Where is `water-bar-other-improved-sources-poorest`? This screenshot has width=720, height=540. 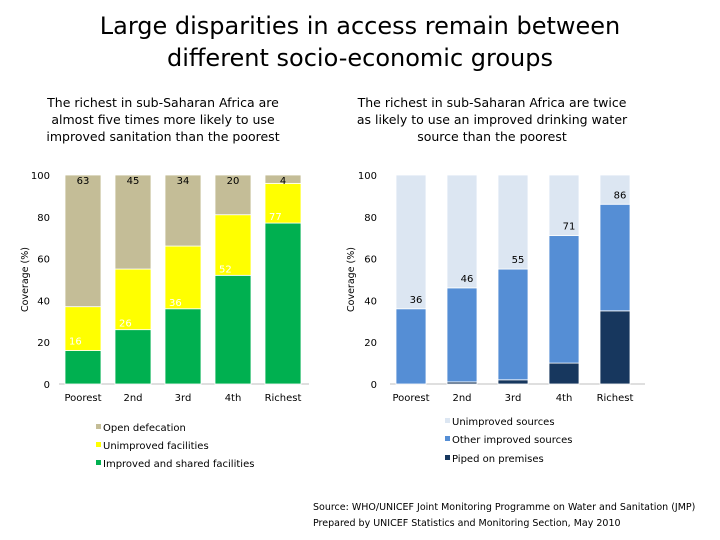 water-bar-other-improved-sources-poorest is located at coordinates (411, 346).